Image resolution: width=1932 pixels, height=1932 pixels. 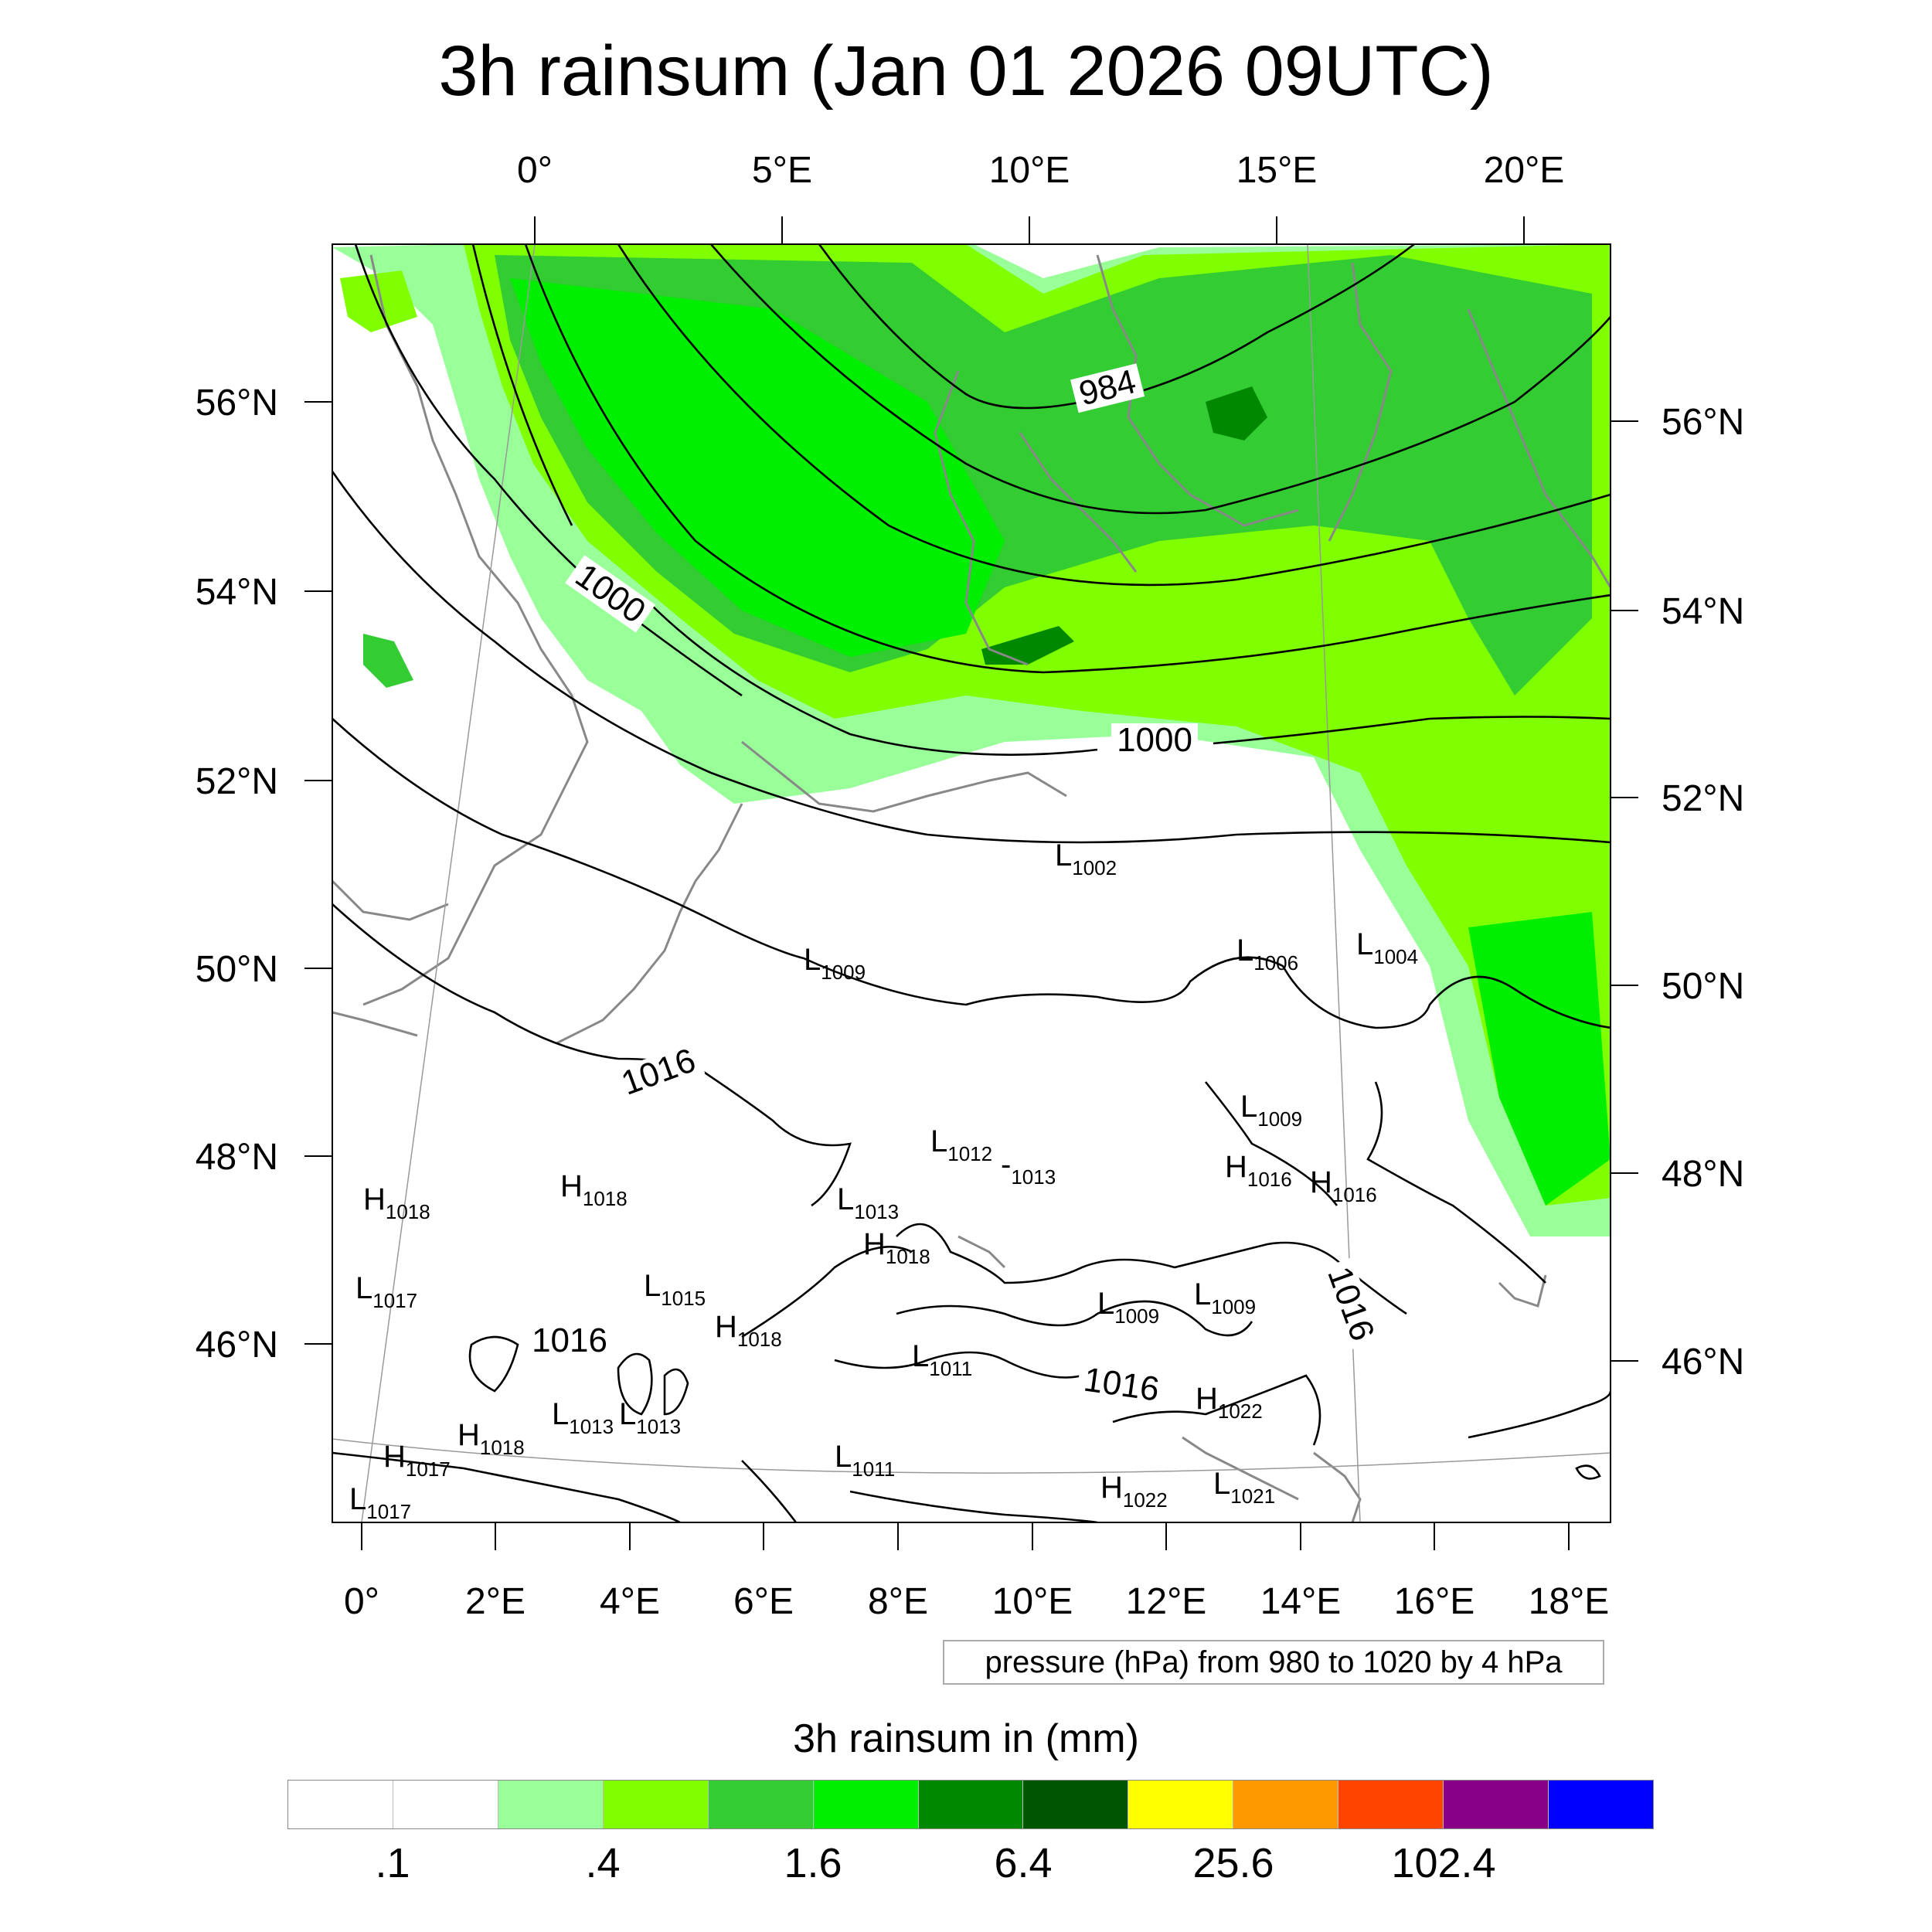 I want to click on colorbar-label: 25.6, so click(x=1233, y=1863).